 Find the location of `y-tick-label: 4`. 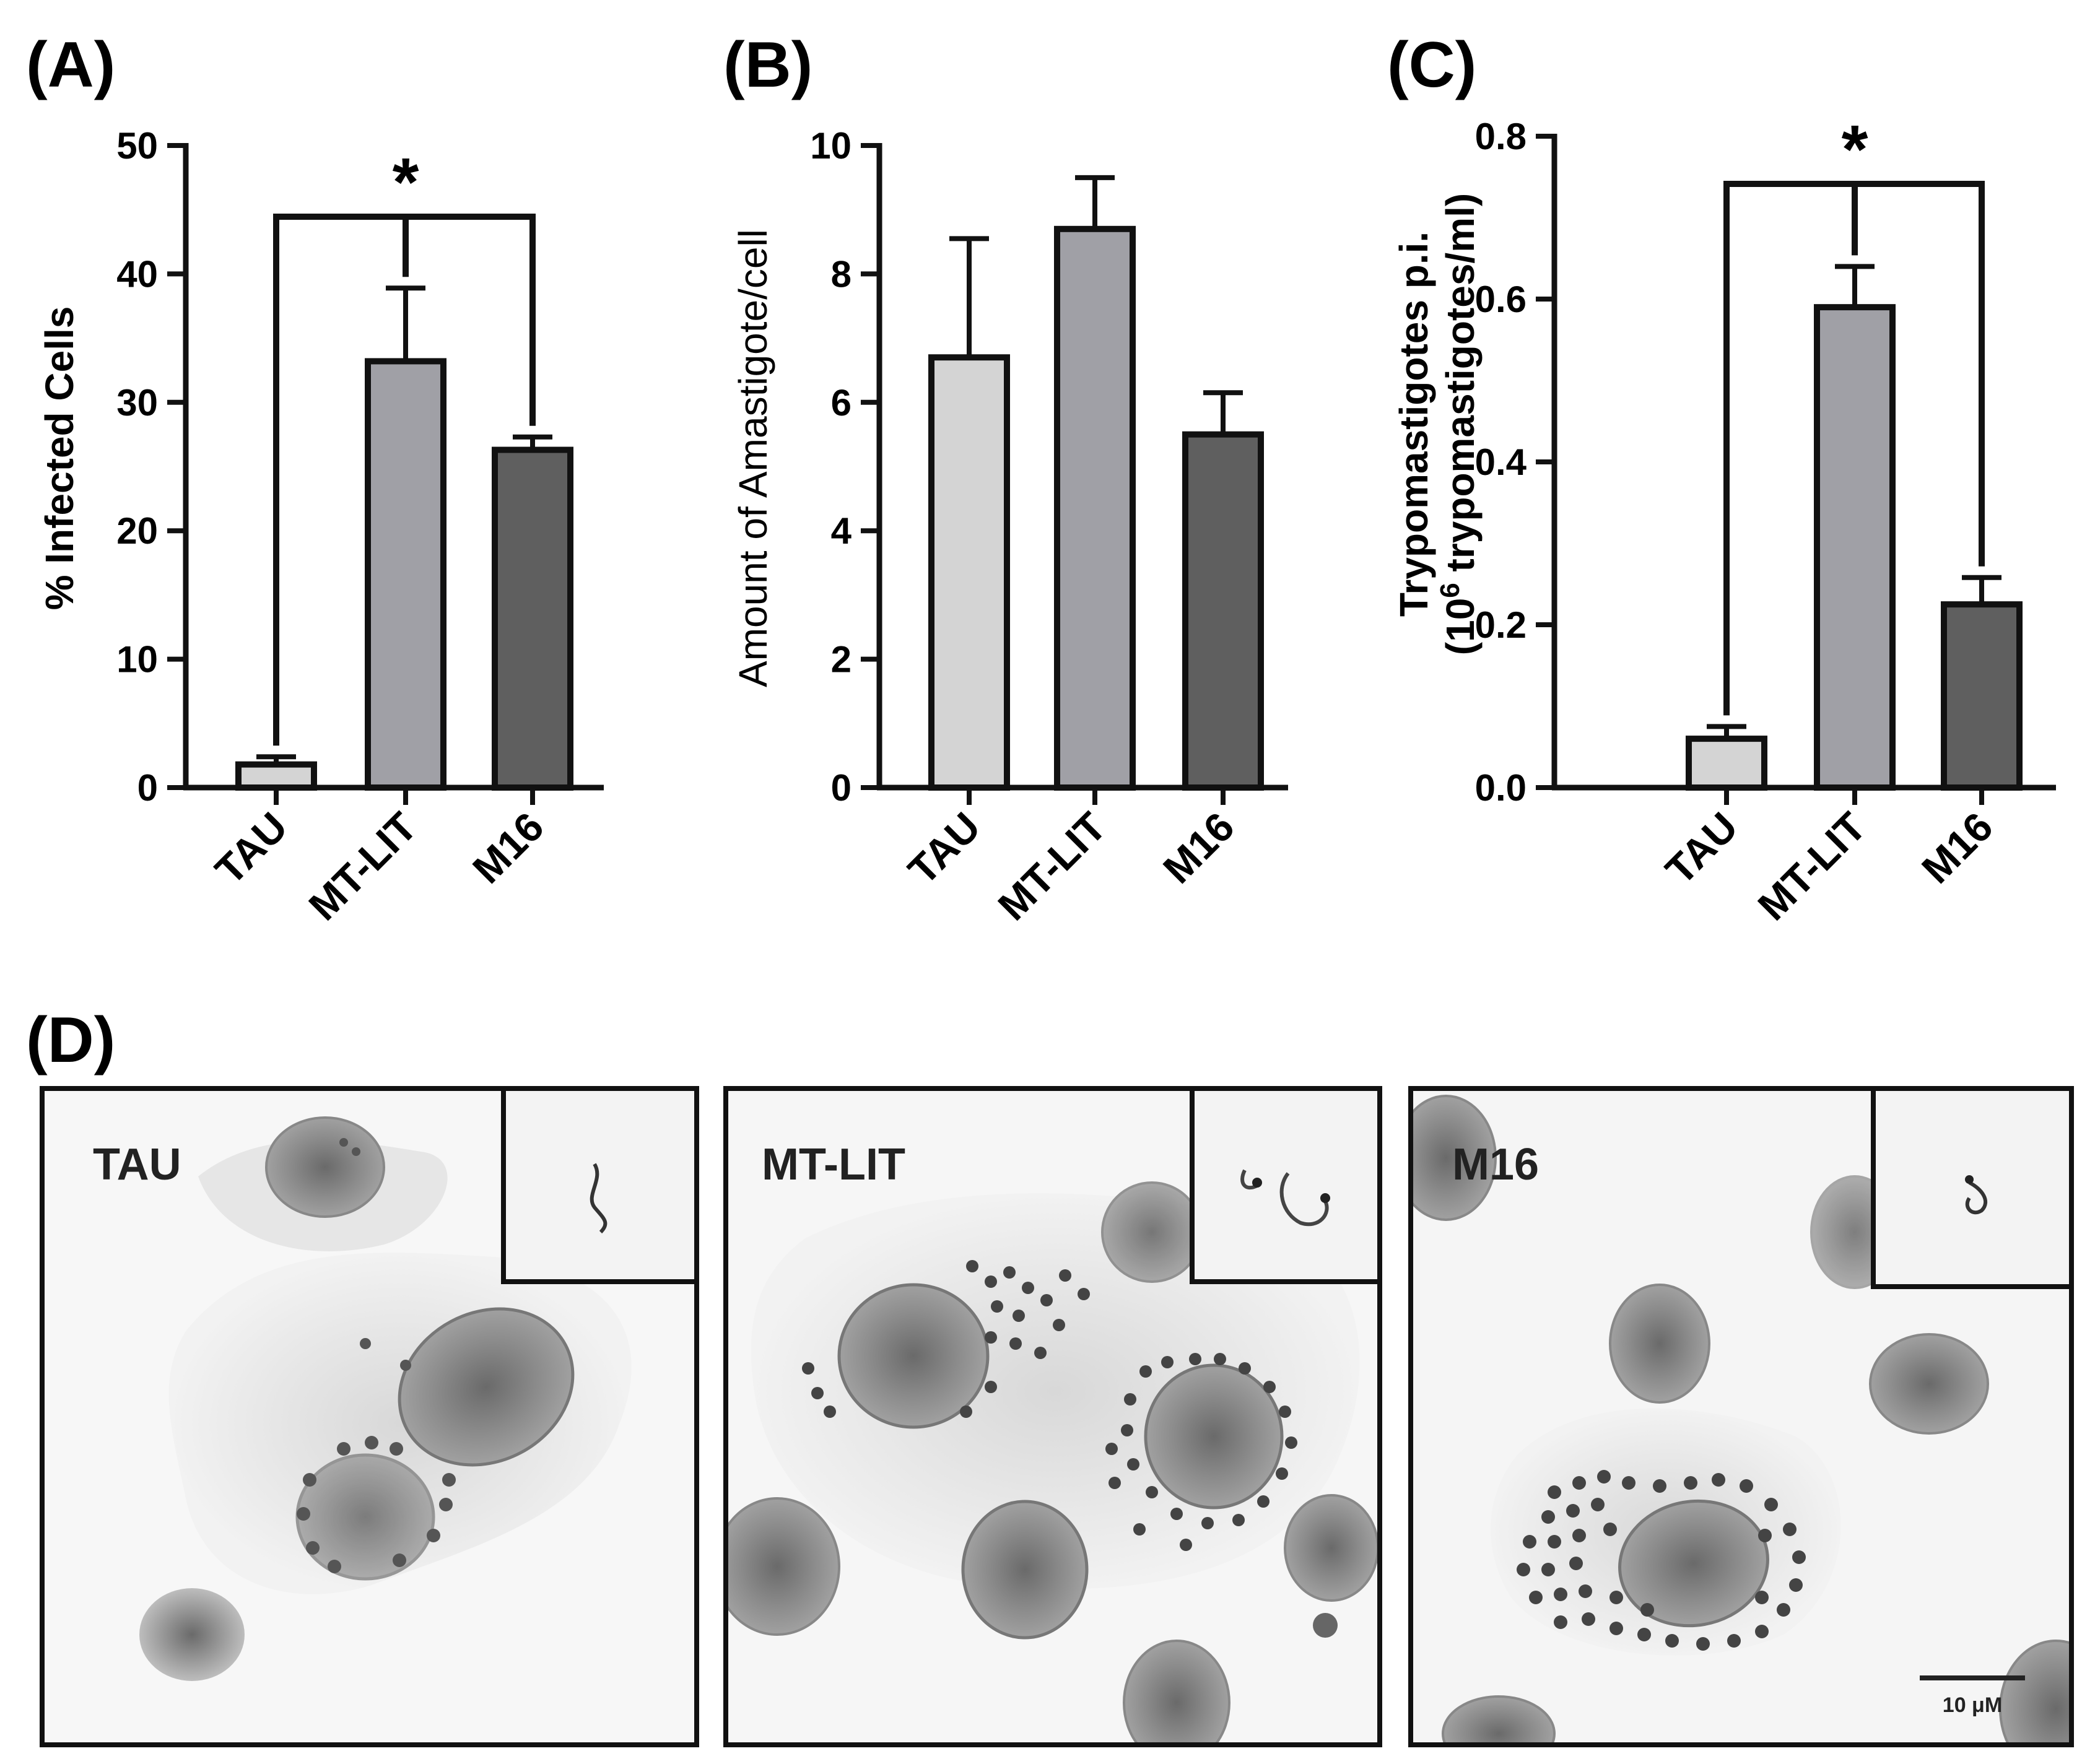

y-tick-label: 4 is located at coordinates (841, 531).